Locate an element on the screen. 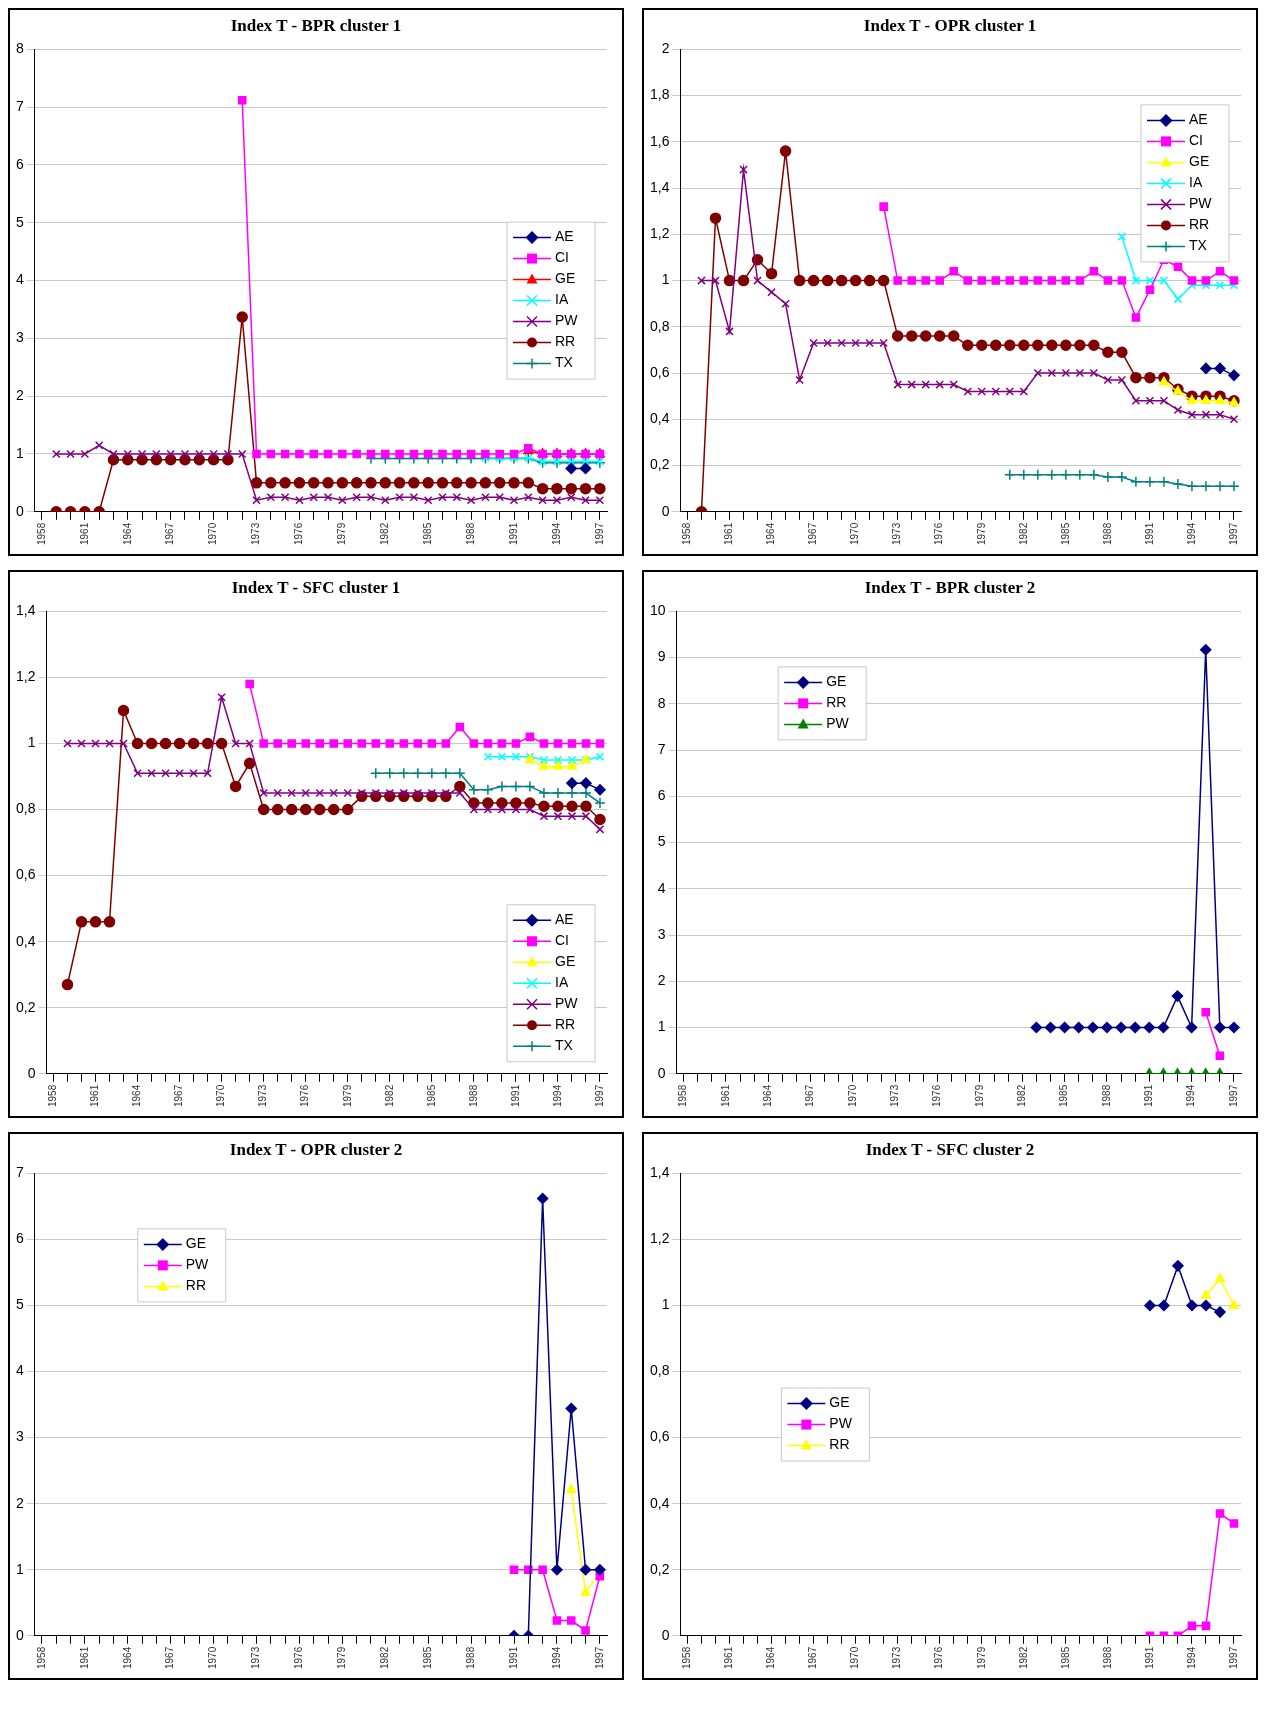 Image resolution: width=1270 pixels, height=1712 pixels. legend-label: PW is located at coordinates (1201, 203).